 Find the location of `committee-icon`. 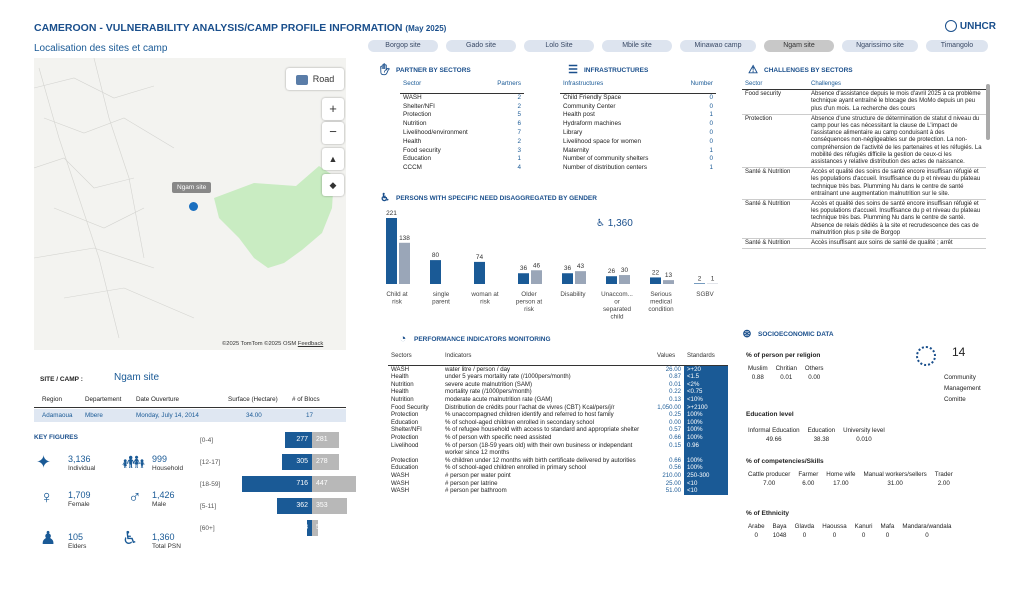

committee-icon is located at coordinates (926, 356).